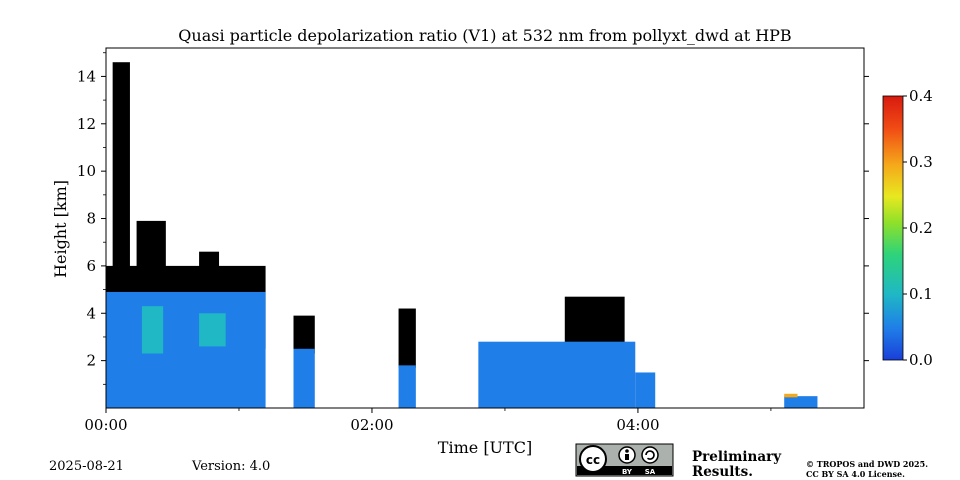 Image resolution: width=960 pixels, height=480 pixels. Describe the element at coordinates (650, 455) in the screenshot. I see `sa-share-icon` at that location.